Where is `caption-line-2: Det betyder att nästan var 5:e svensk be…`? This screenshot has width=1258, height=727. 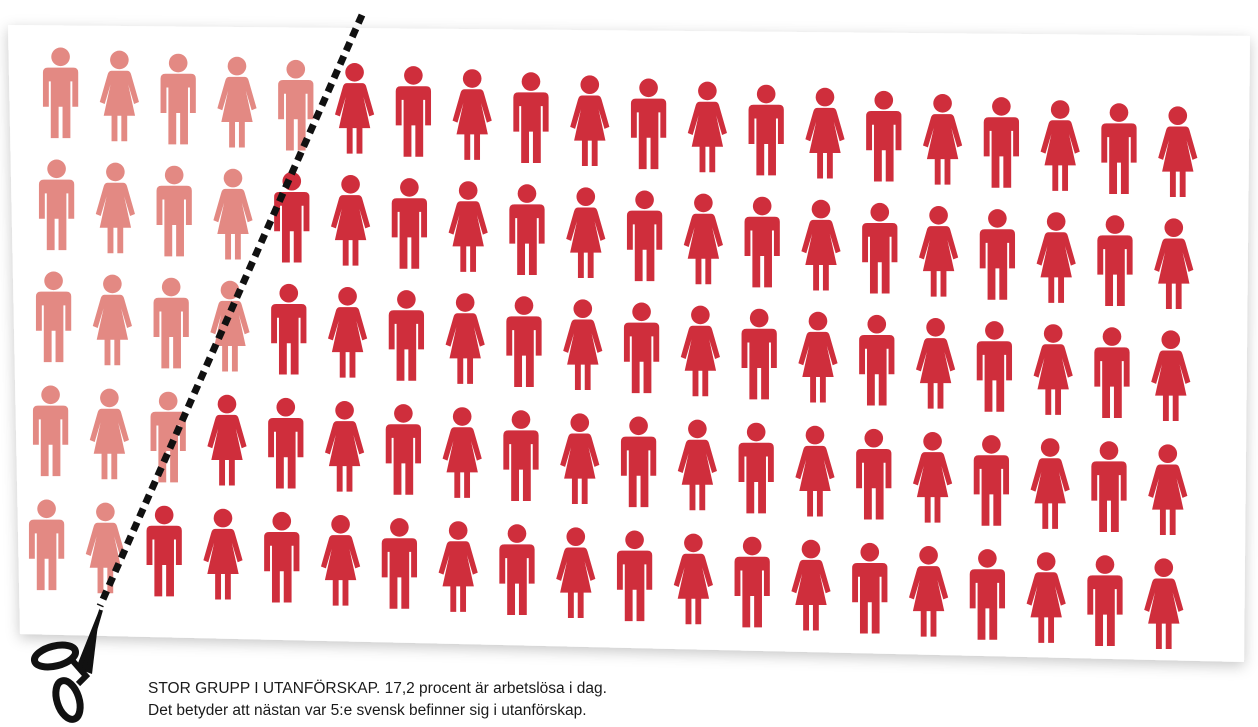
caption-line-2: Det betyder att nästan var 5:e svensk be… is located at coordinates (367, 710).